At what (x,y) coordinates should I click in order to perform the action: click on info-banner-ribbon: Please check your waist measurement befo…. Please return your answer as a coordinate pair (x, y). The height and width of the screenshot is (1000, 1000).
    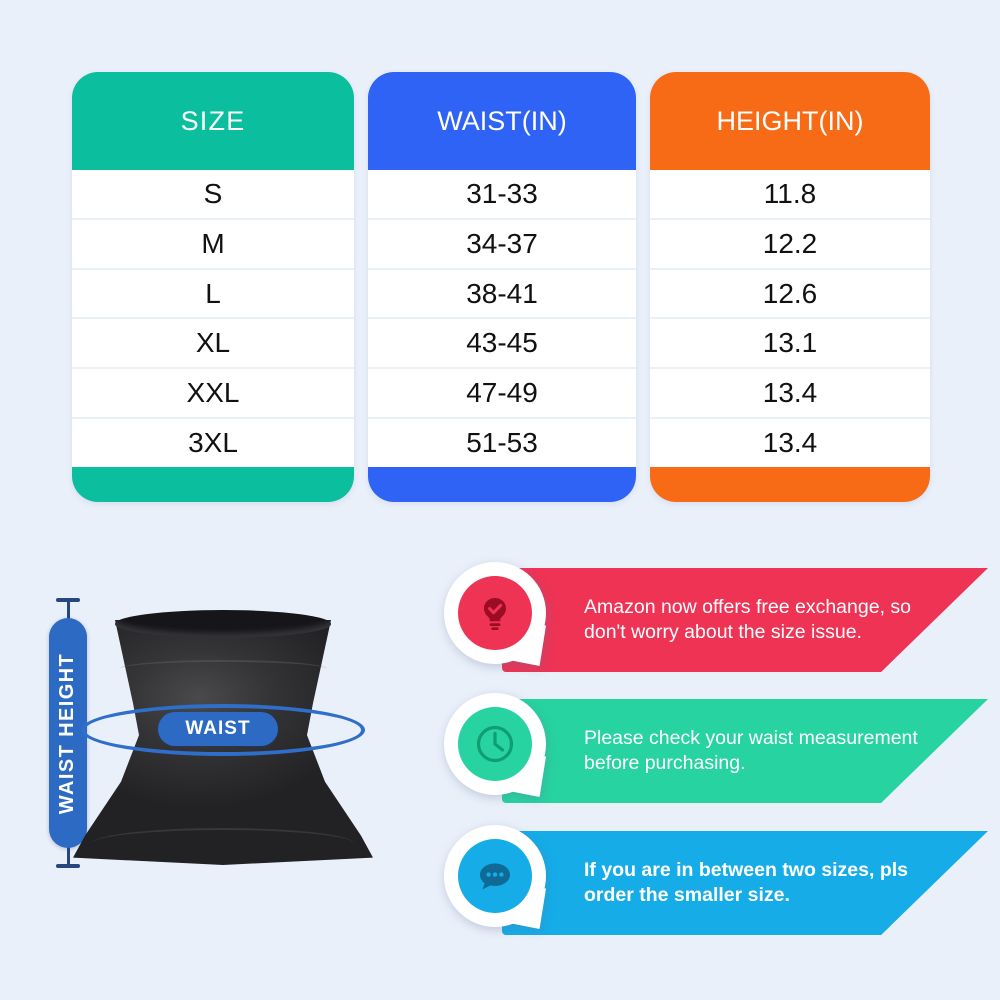
    Looking at the image, I should click on (745, 751).